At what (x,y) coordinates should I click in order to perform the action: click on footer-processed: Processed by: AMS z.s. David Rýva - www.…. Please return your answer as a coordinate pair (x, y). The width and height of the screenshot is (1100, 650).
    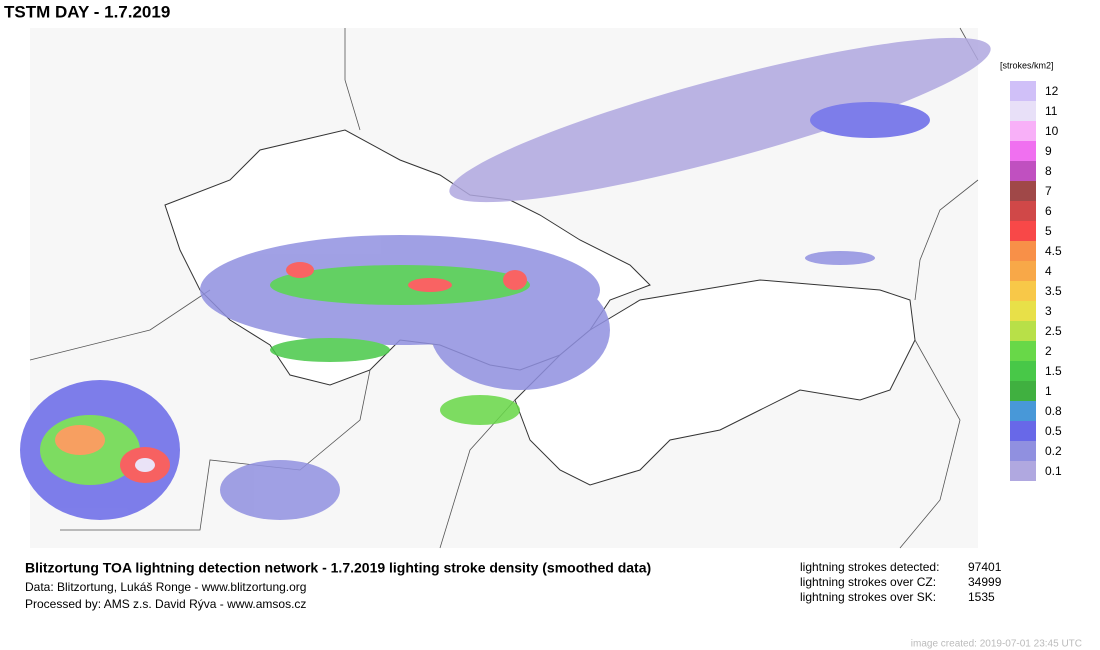
    Looking at the image, I should click on (165, 604).